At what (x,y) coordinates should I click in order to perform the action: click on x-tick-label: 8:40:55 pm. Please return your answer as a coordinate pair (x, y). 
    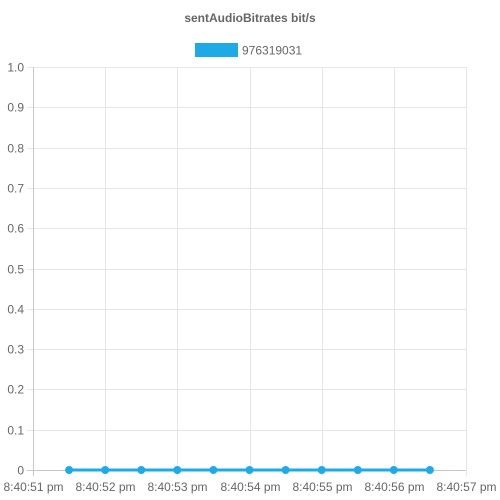
    Looking at the image, I should click on (322, 487).